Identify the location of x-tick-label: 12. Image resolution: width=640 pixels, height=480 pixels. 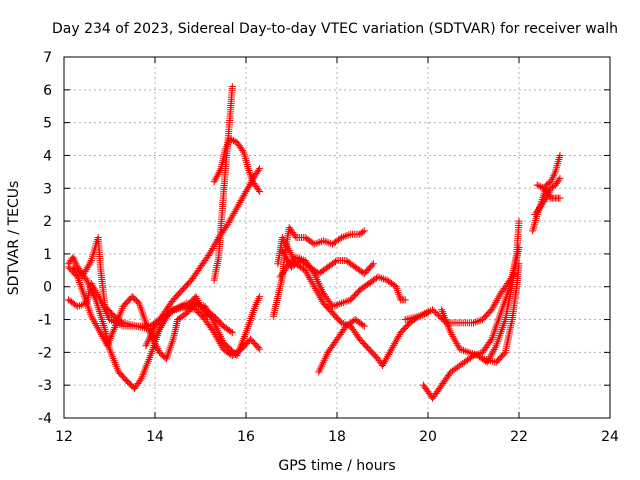
(64, 437).